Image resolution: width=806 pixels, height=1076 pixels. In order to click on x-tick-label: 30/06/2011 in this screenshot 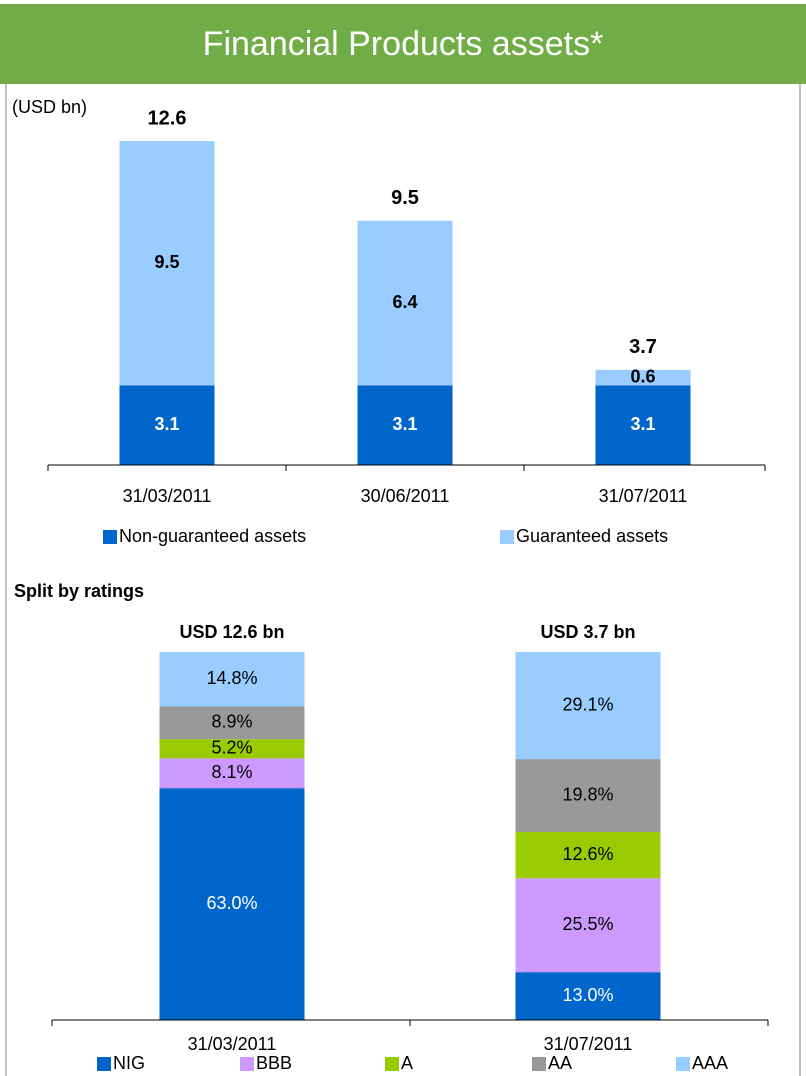, I will do `click(405, 496)`.